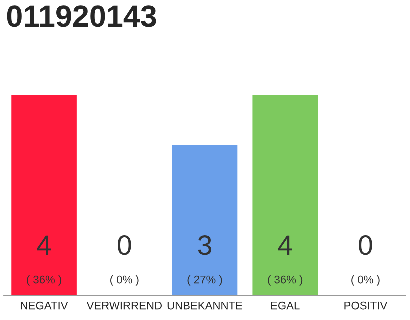  Describe the element at coordinates (366, 306) in the screenshot. I see `x-tick-label: POSITIV` at that location.